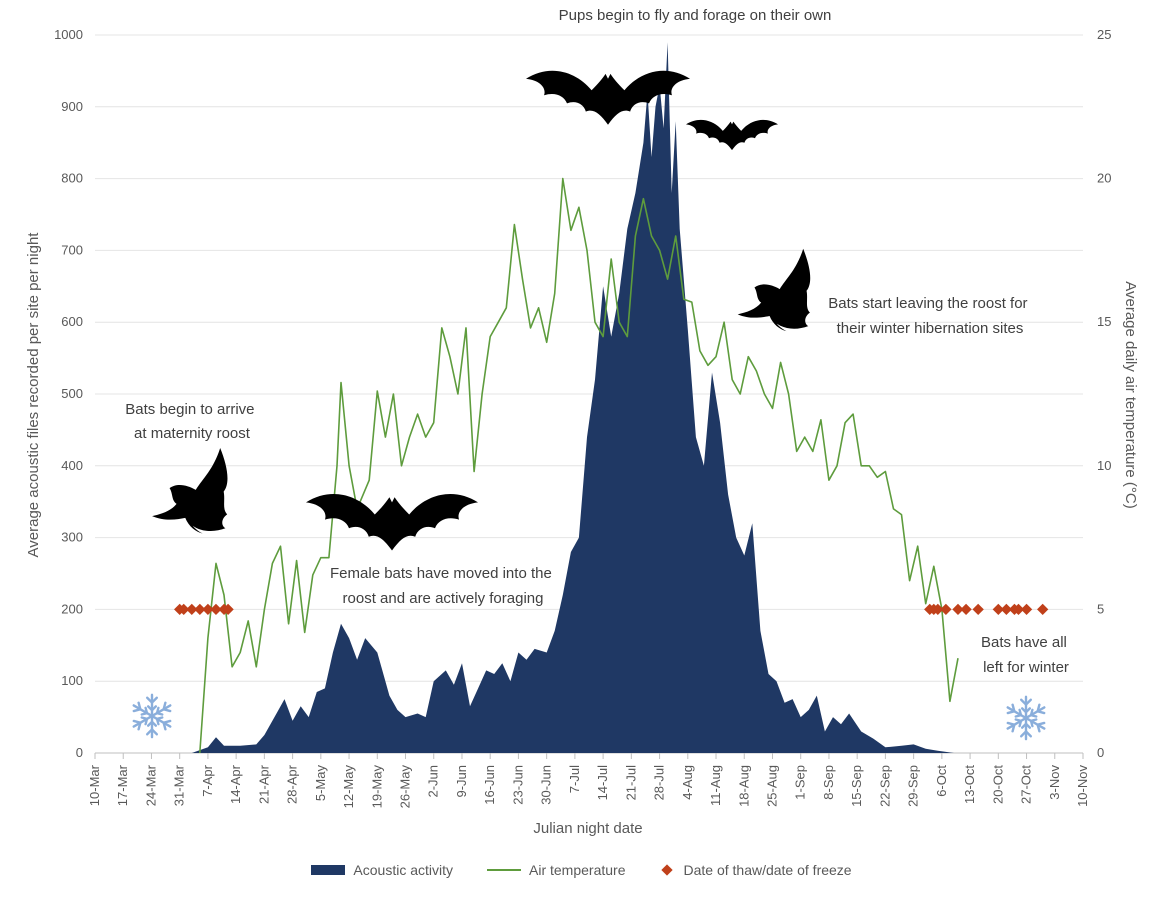 The image size is (1163, 900). Describe the element at coordinates (1104, 321) in the screenshot. I see `right-y-tick-label: 15` at that location.